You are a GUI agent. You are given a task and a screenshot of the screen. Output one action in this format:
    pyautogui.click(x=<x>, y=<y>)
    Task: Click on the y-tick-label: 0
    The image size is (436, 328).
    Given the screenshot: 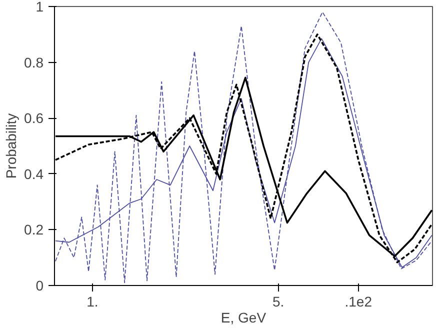 What is the action you would take?
    pyautogui.click(x=40, y=286)
    